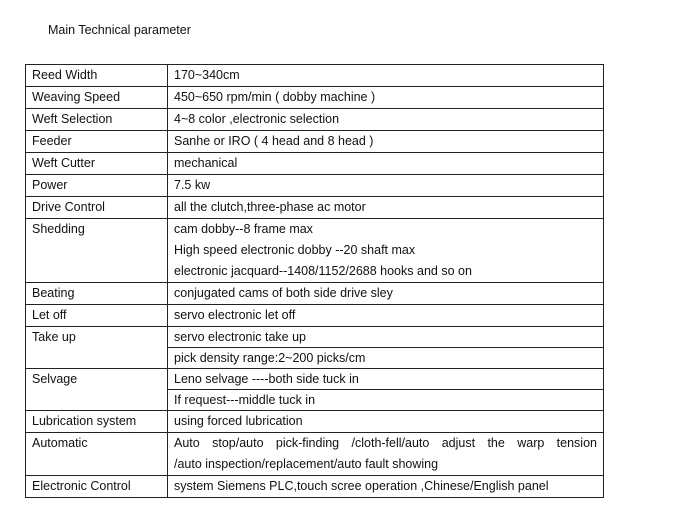 The width and height of the screenshot is (687, 518). What do you see at coordinates (385, 97) in the screenshot?
I see `parameter-value-cell: 450~650 rpm/min ( dobby machine )` at bounding box center [385, 97].